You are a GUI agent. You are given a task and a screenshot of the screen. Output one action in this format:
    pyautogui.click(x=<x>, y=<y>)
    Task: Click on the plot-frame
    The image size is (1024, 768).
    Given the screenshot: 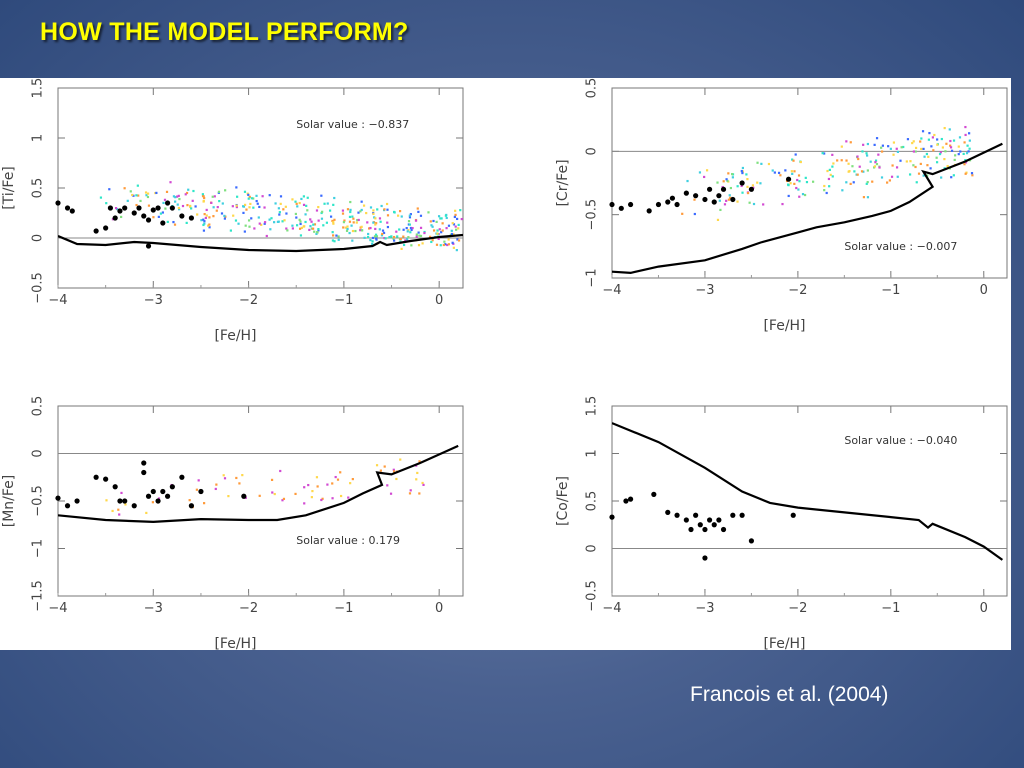 What is the action you would take?
    pyautogui.click(x=809, y=183)
    